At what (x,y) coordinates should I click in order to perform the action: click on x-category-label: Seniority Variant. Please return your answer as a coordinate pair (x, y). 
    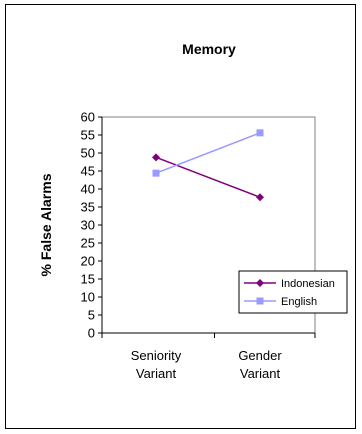
    Looking at the image, I should click on (156, 364).